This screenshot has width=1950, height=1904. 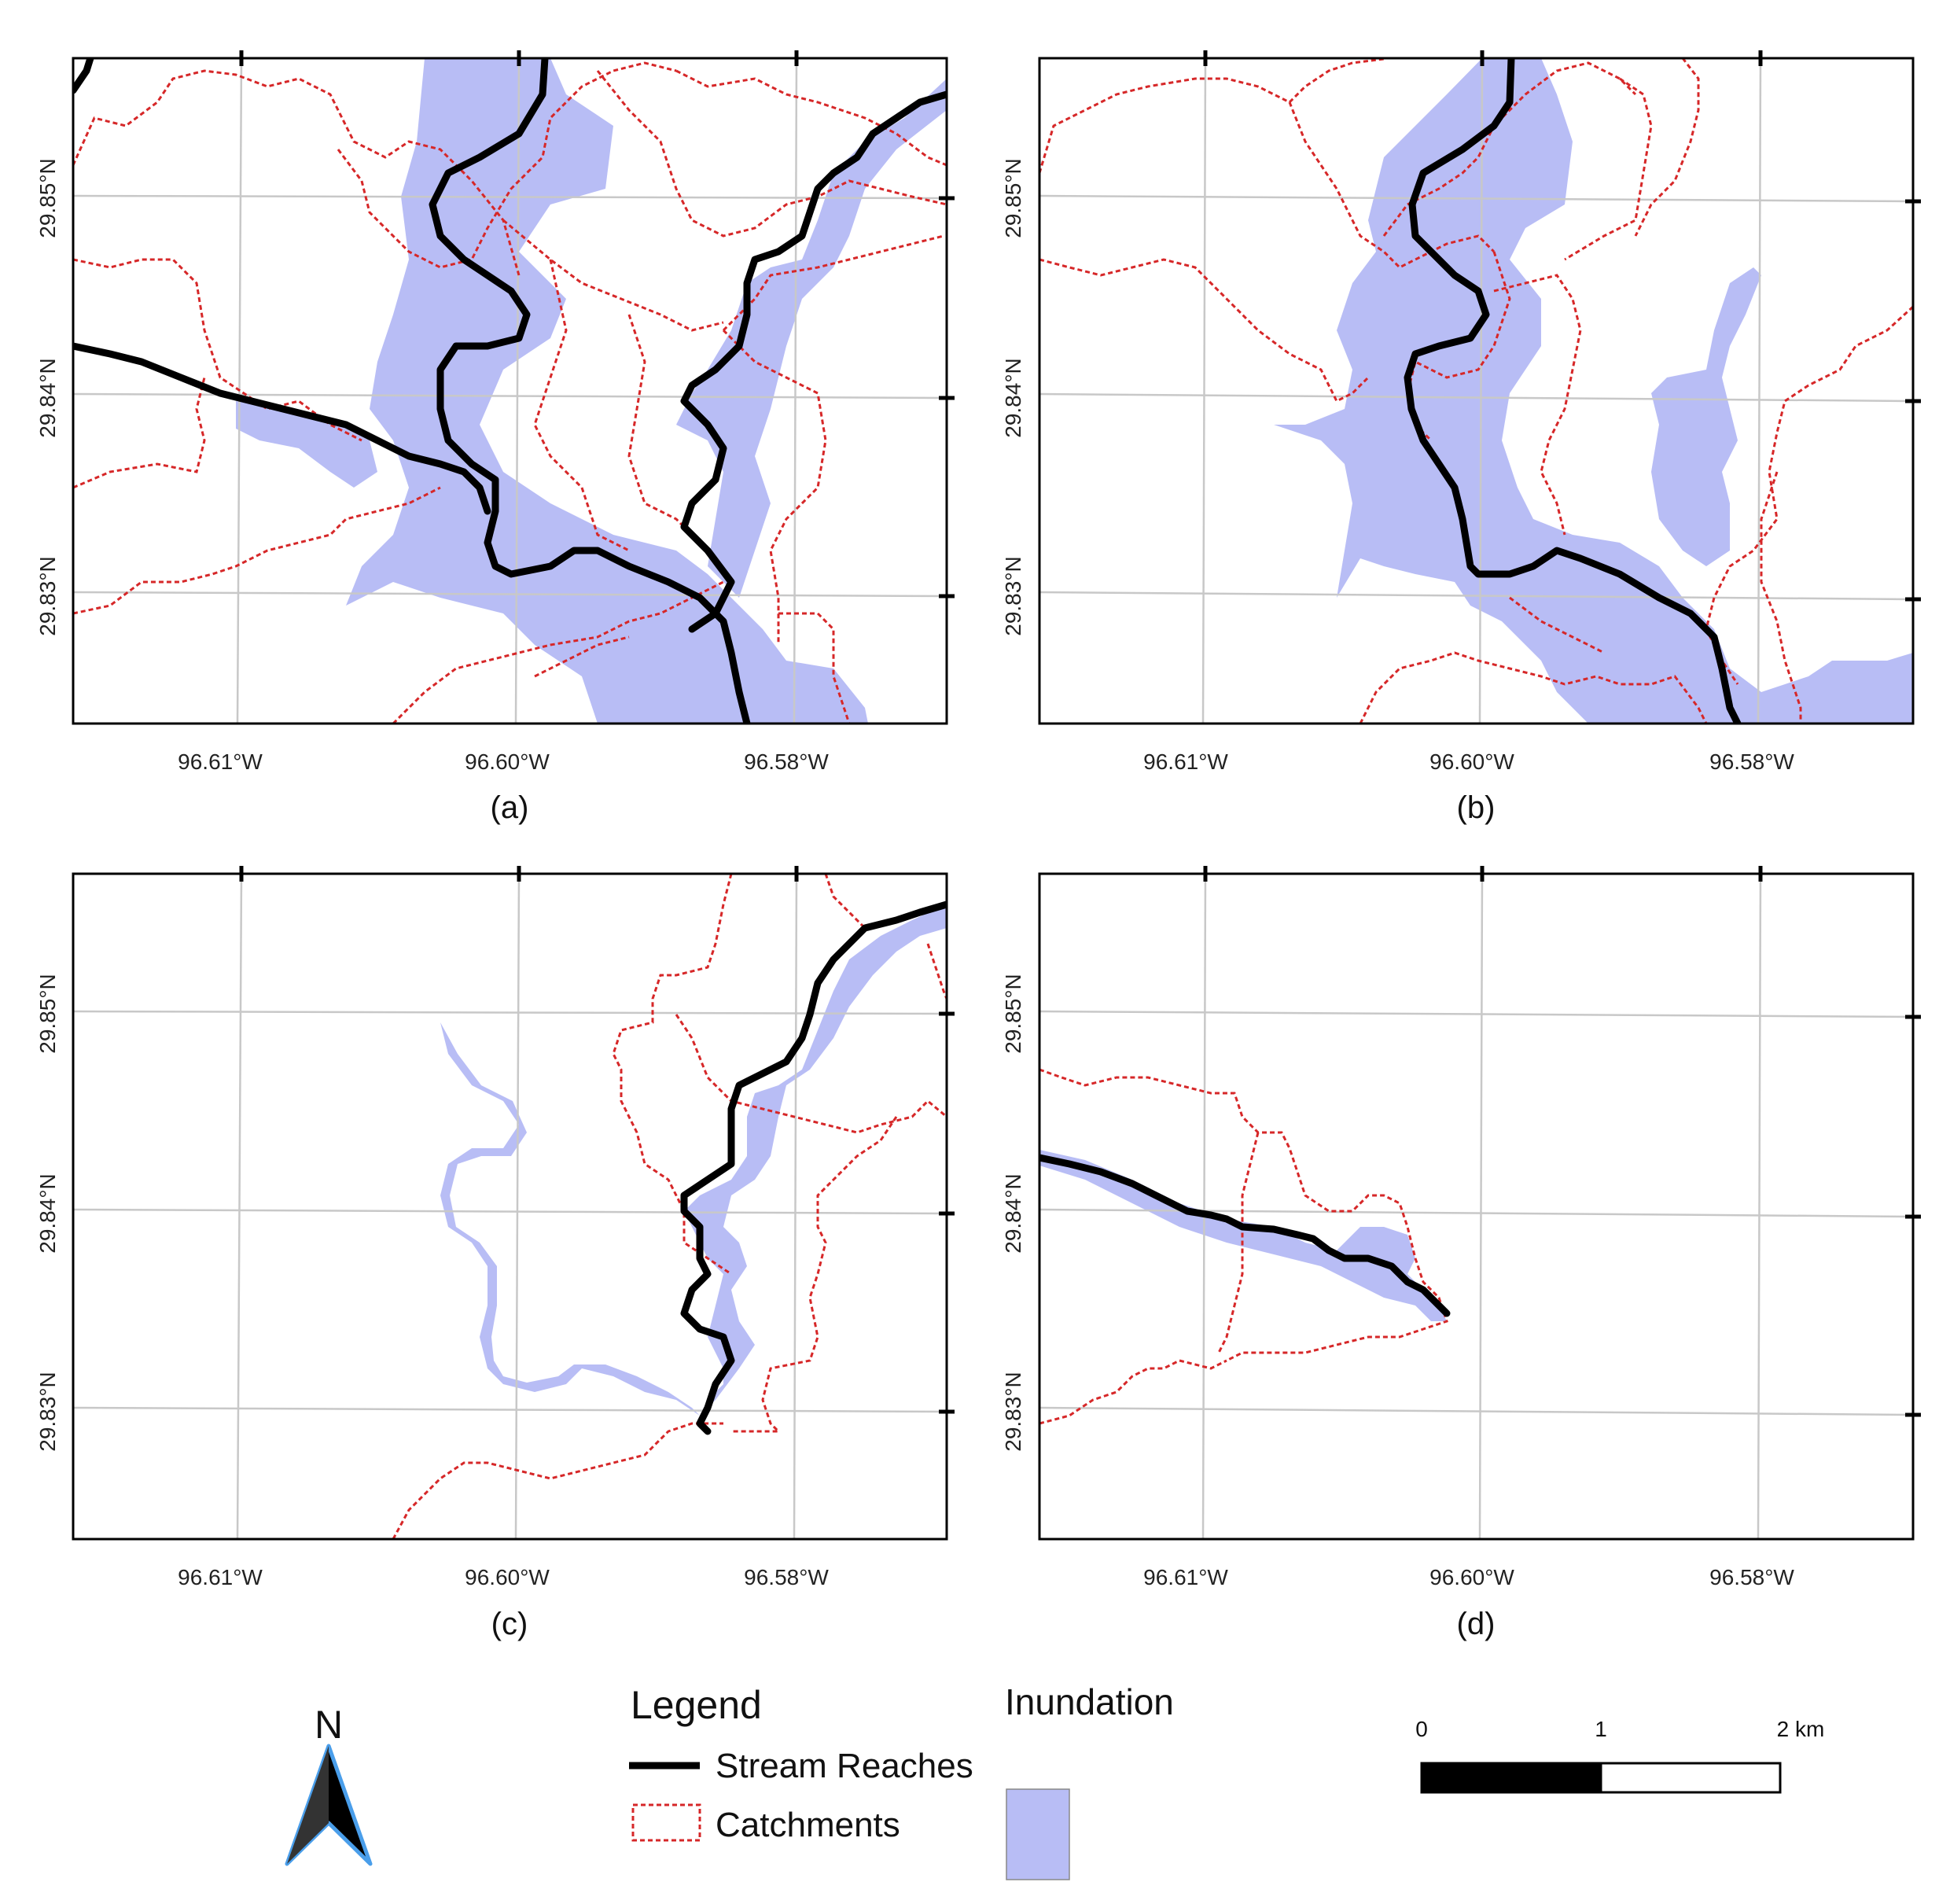 I want to click on scale-label: 2 km, so click(x=1801, y=1729).